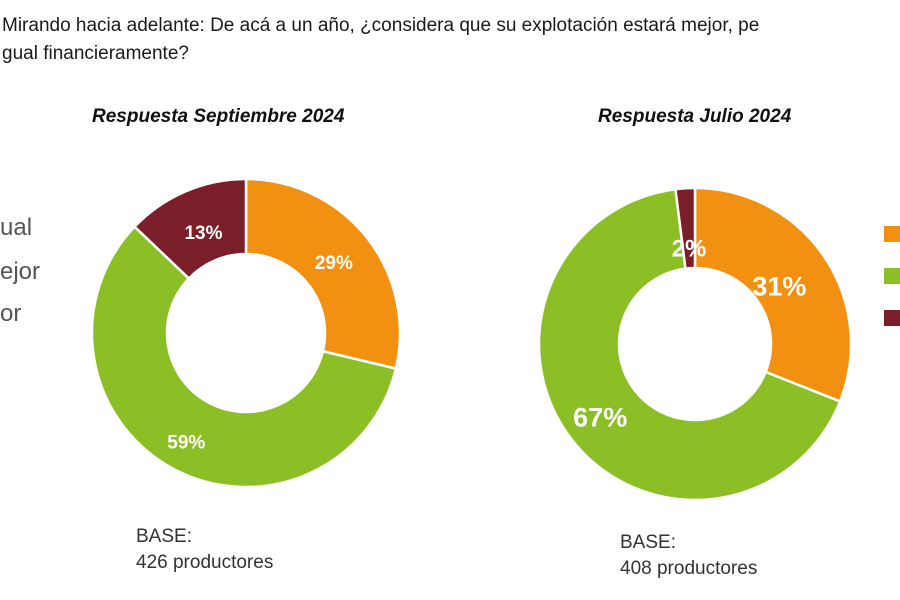  I want to click on july-slice-label-igual: 31%, so click(779, 287).